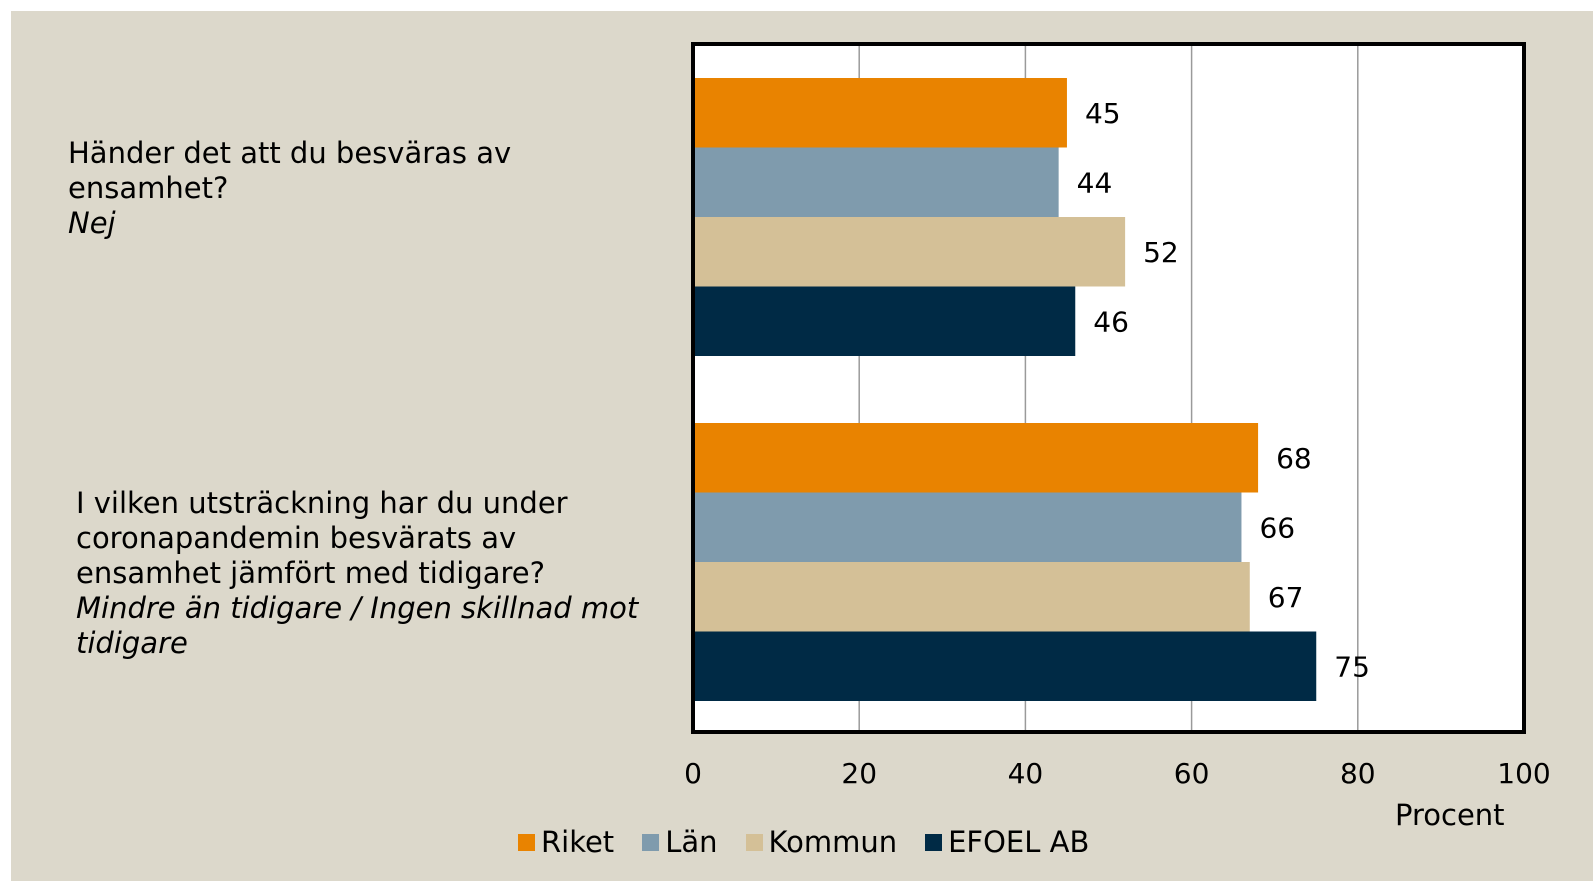  Describe the element at coordinates (1352, 666) in the screenshot. I see `data-label: 75` at that location.